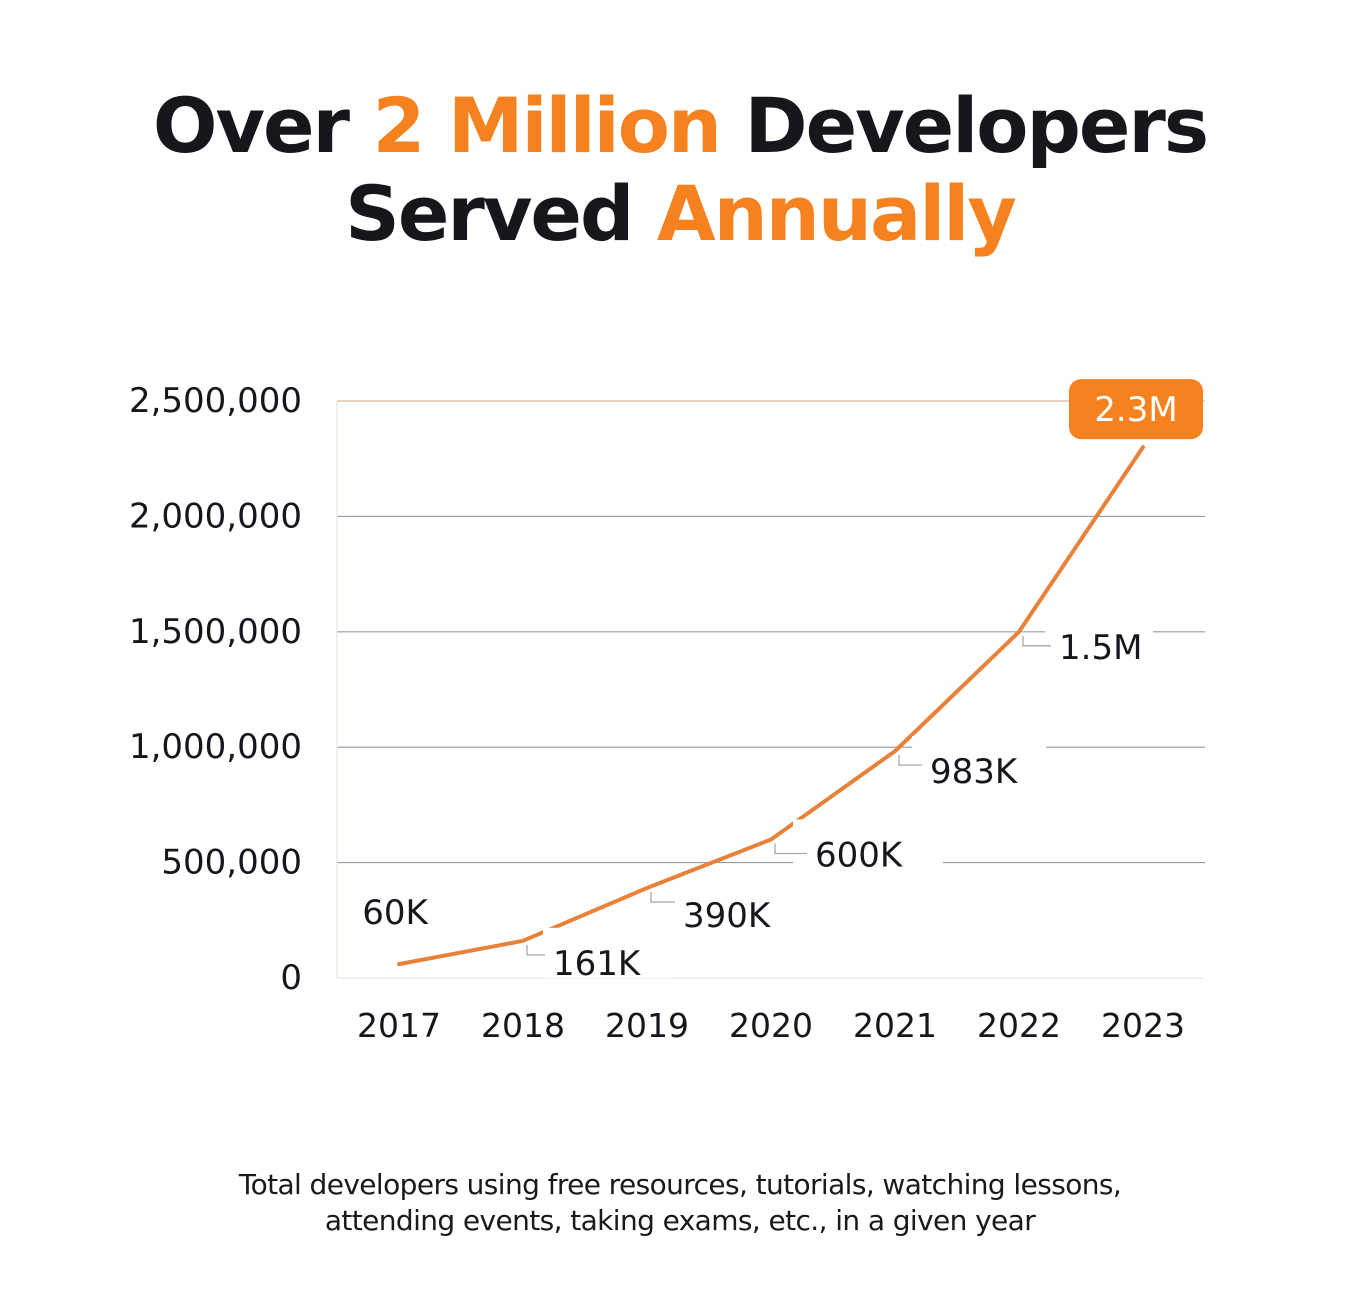  Describe the element at coordinates (395, 913) in the screenshot. I see `data-label: 60K` at that location.